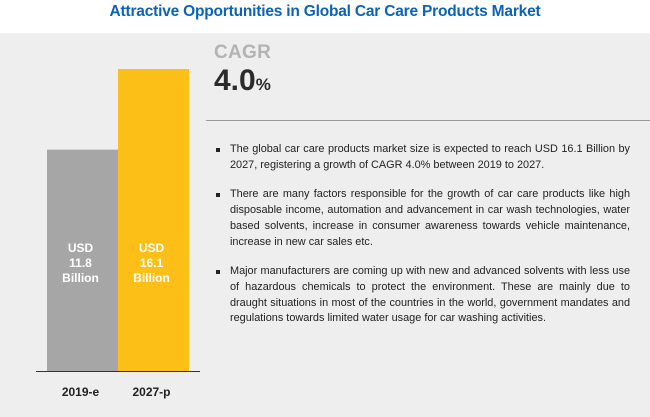 The height and width of the screenshot is (417, 650). I want to click on divider, so click(428, 120).